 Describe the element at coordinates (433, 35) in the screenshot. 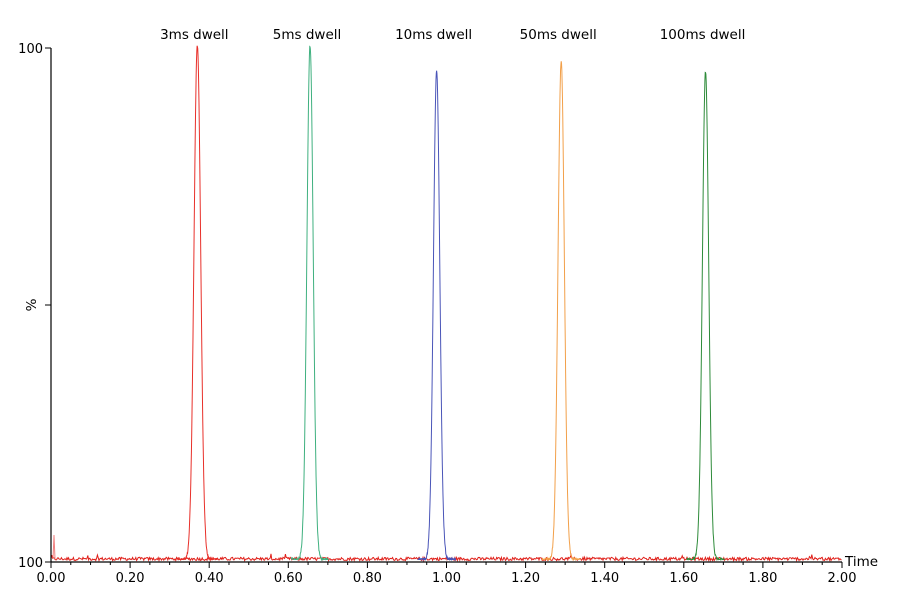

I see `peak-label-3: 10ms dwell` at that location.